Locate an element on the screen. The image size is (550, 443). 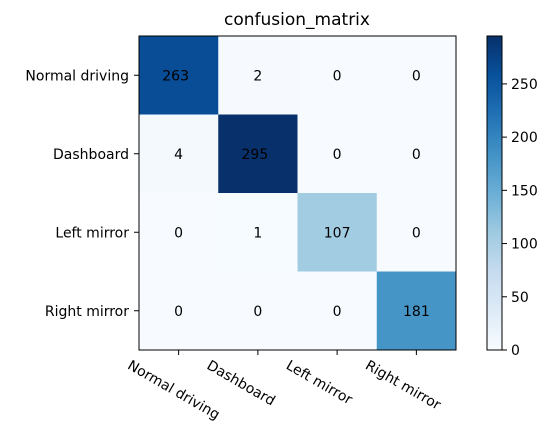
y-axis-tick-label: Left mirror is located at coordinates (92, 233).